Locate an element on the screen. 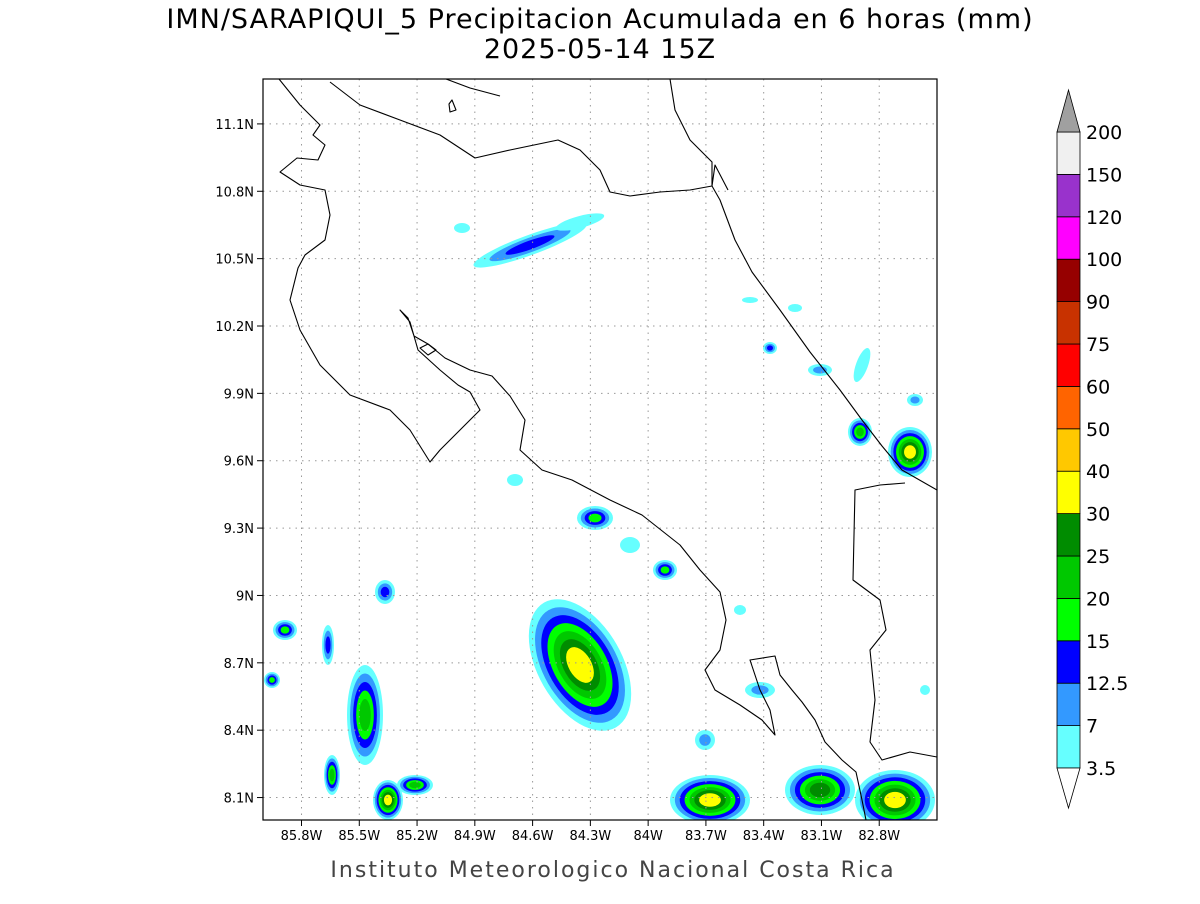 This screenshot has width=1200, height=904. colorbar-label: 15 is located at coordinates (1098, 642).